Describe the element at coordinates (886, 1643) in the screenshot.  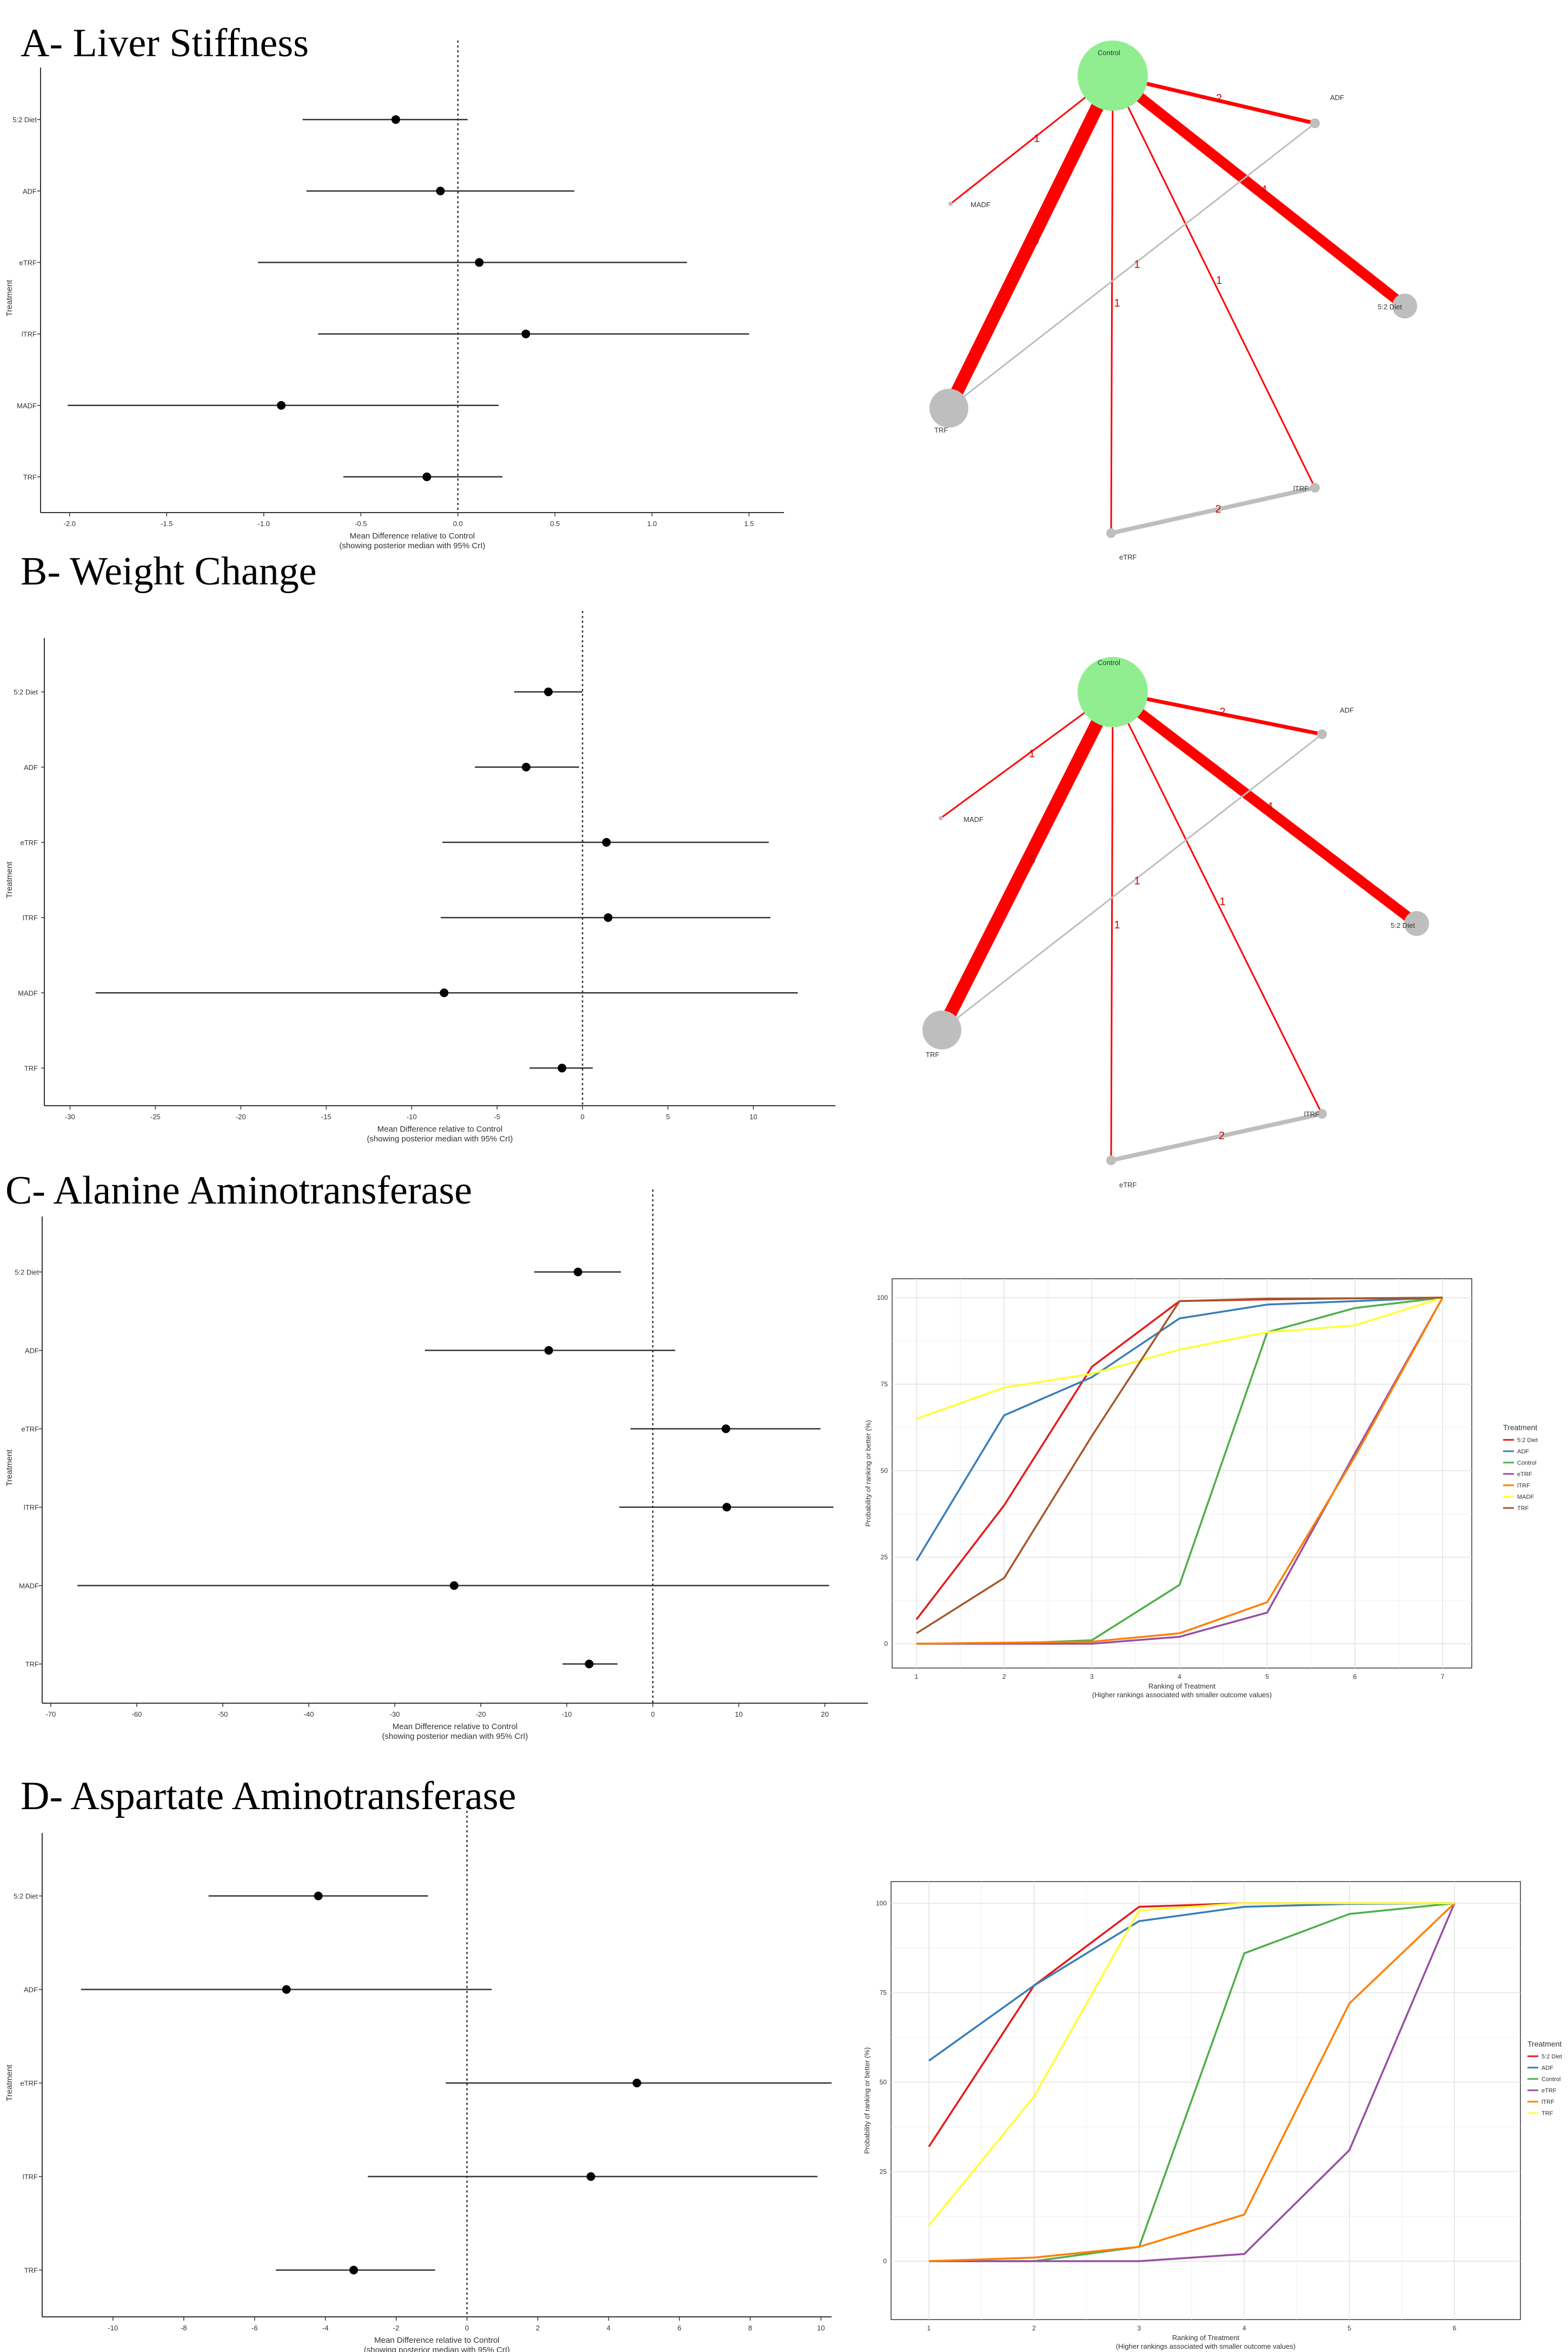
I see `panel-c-rank-y-tick-label: 0` at that location.